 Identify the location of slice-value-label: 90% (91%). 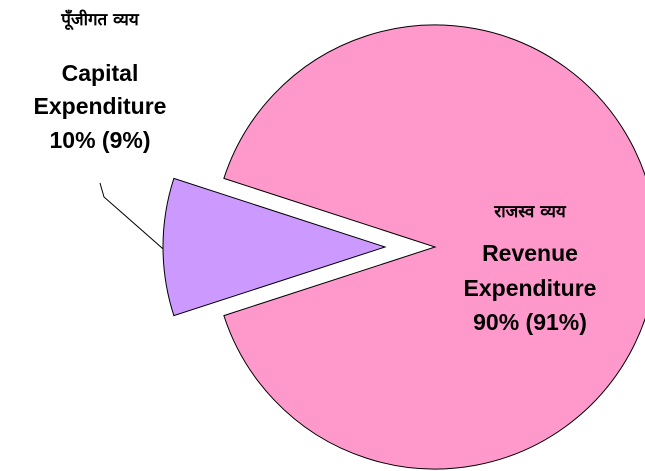
(530, 322).